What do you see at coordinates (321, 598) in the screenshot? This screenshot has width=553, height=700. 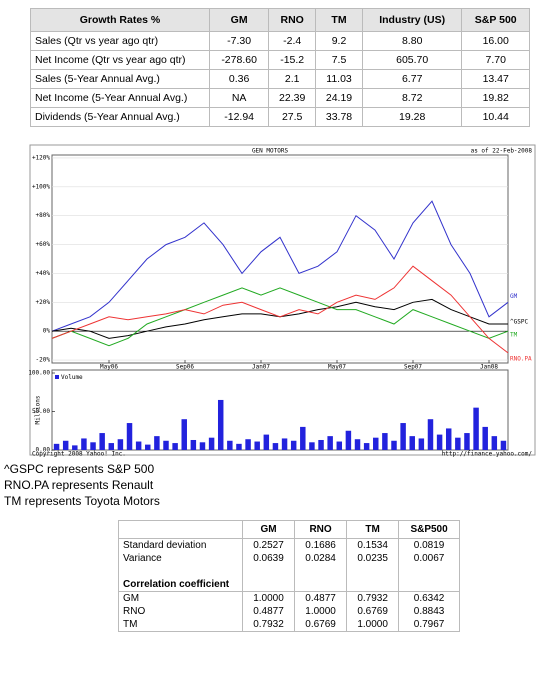 I see `cell: 0.4877` at bounding box center [321, 598].